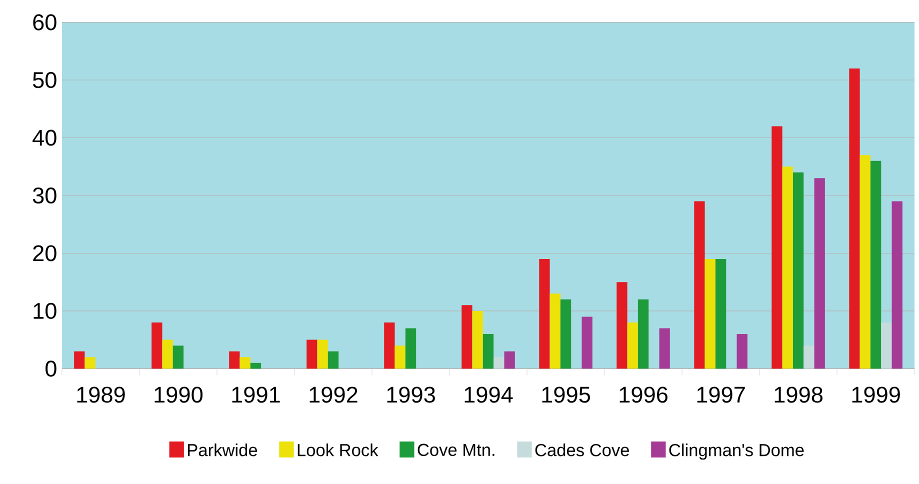 The width and height of the screenshot is (919, 484). What do you see at coordinates (334, 394) in the screenshot?
I see `x-tick-label: 1992` at bounding box center [334, 394].